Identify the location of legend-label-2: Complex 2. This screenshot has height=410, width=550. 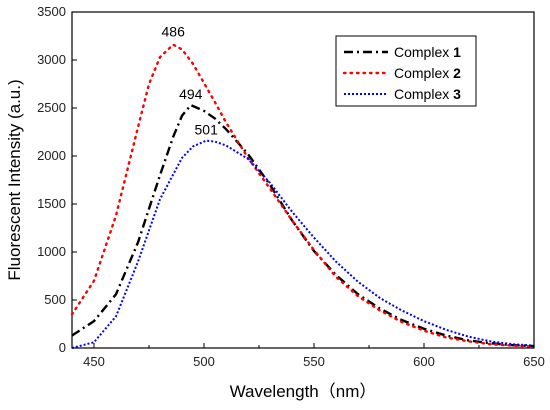
(427, 73).